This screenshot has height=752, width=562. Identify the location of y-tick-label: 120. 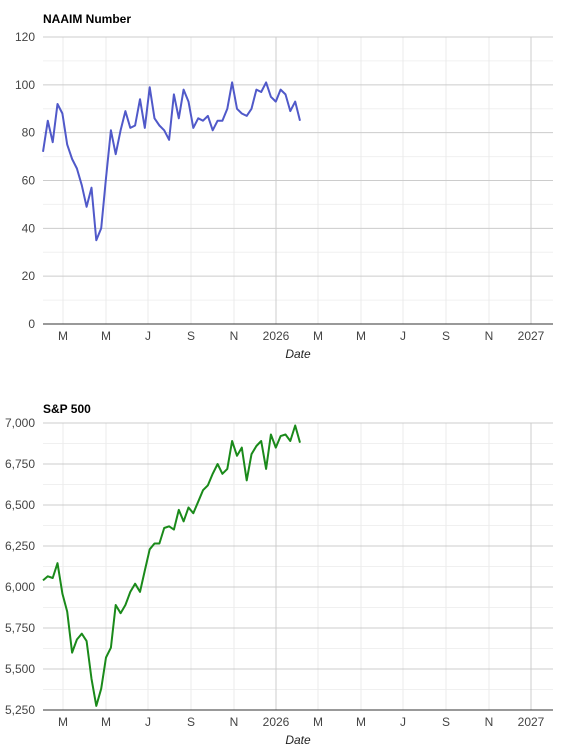
(25, 37).